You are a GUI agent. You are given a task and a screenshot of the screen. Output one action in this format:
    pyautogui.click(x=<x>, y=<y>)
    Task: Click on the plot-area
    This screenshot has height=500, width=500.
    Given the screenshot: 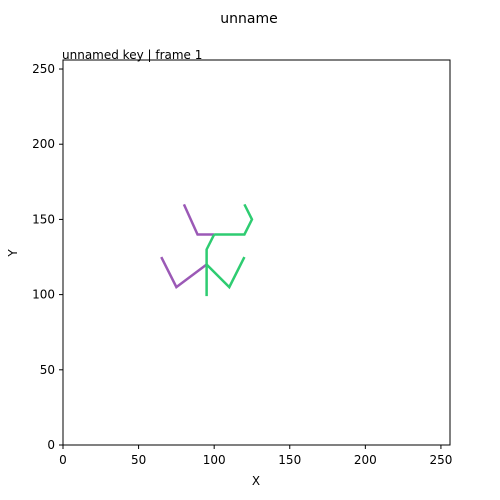 What is the action you would take?
    pyautogui.click(x=207, y=250)
    